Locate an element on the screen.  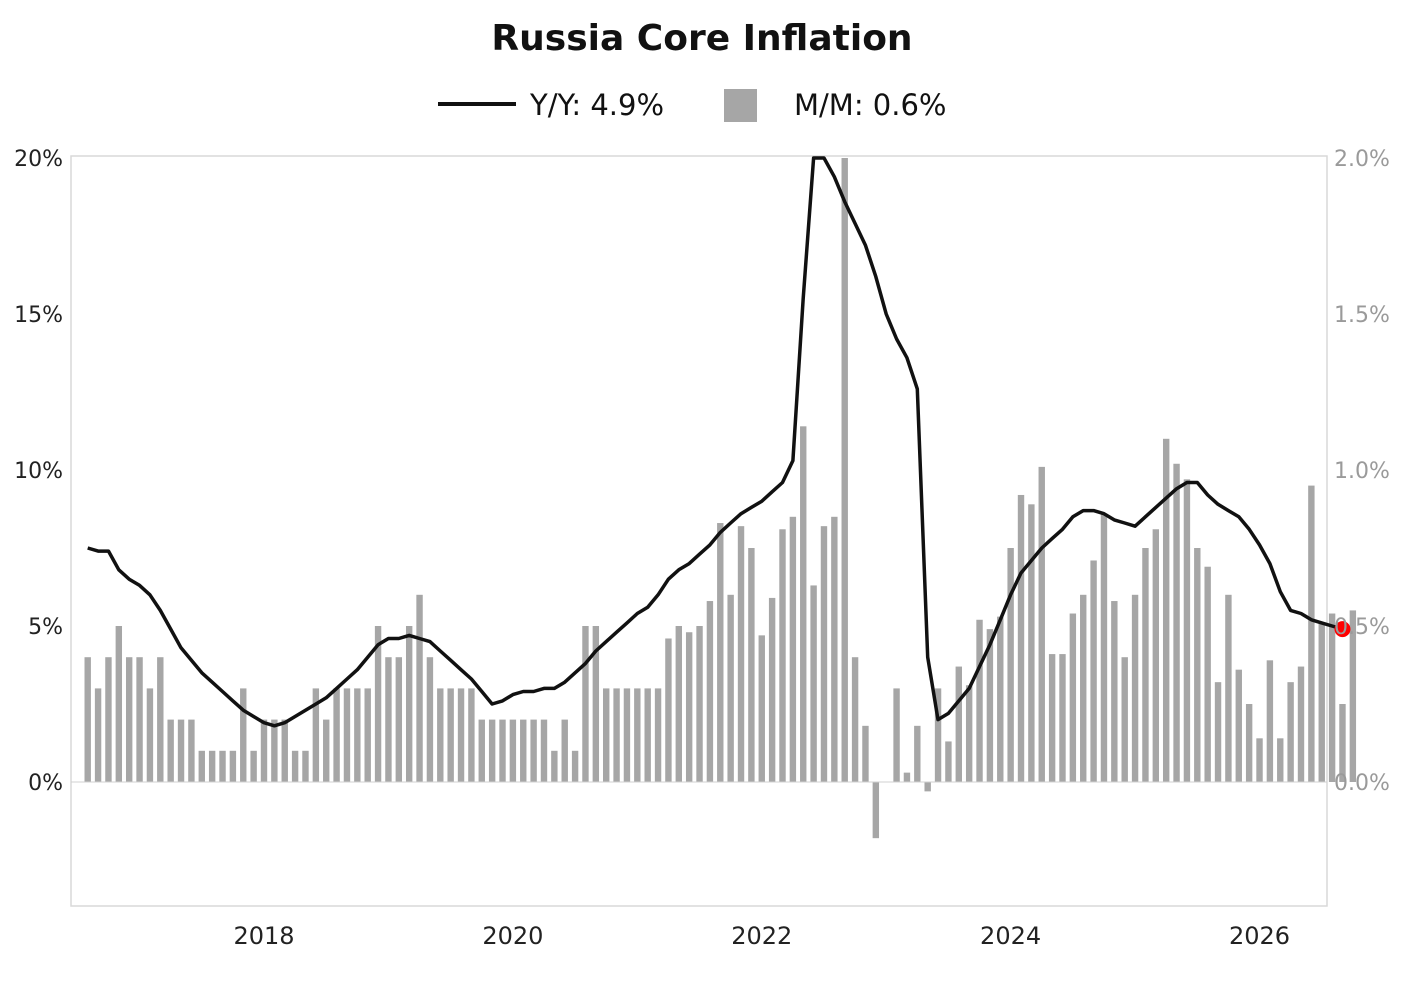
left-tick-label: 5% is located at coordinates (45, 627).